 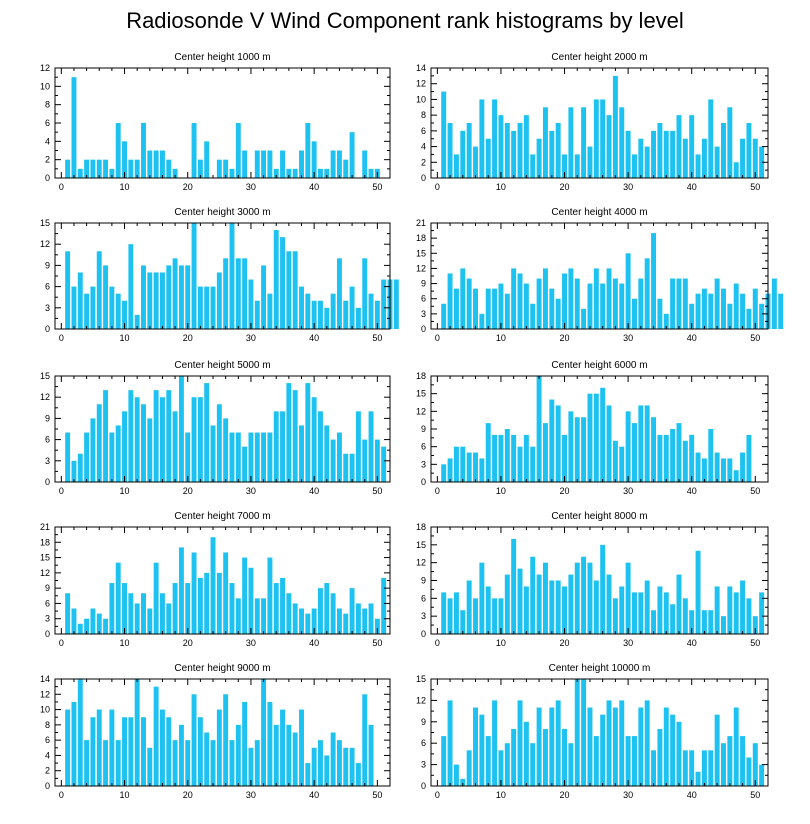 I want to click on y-tick-label: 15, so click(x=45, y=558).